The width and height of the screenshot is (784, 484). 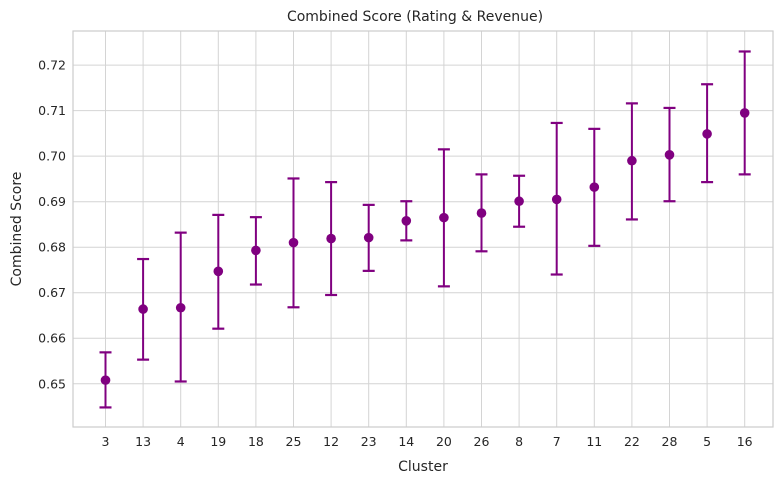 What do you see at coordinates (519, 441) in the screenshot?
I see `x-tick-label: 8` at bounding box center [519, 441].